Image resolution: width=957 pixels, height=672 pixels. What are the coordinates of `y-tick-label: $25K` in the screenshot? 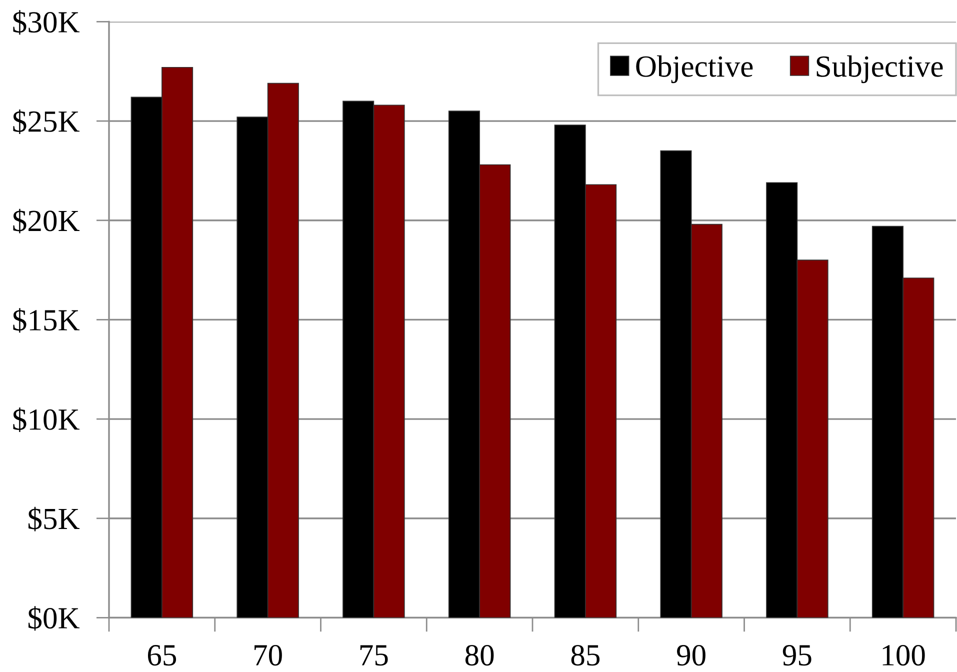 It's located at (46, 122).